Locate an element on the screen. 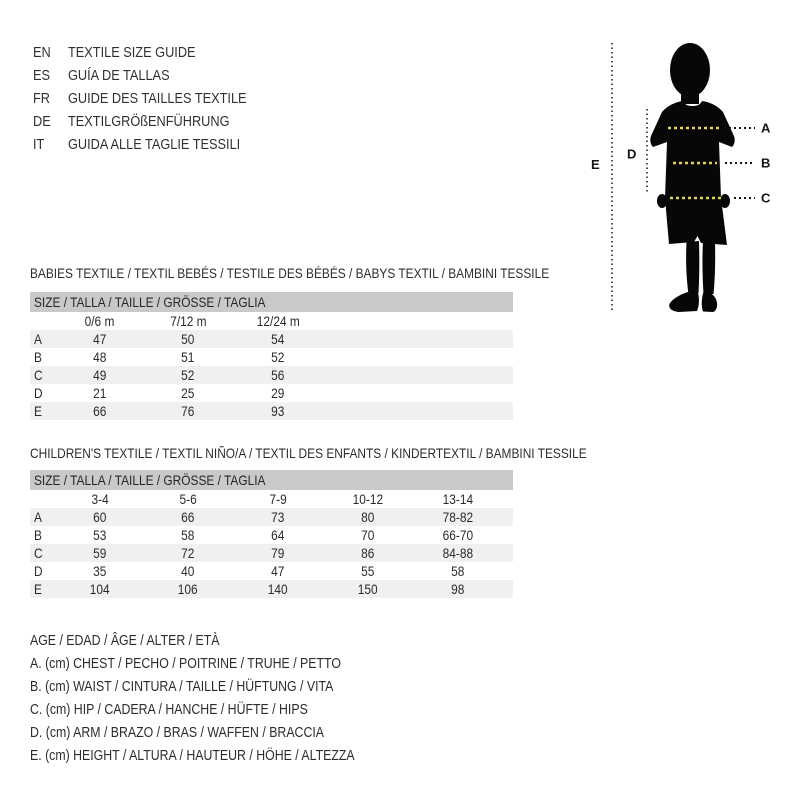  silhouette-right-hand is located at coordinates (725, 201).